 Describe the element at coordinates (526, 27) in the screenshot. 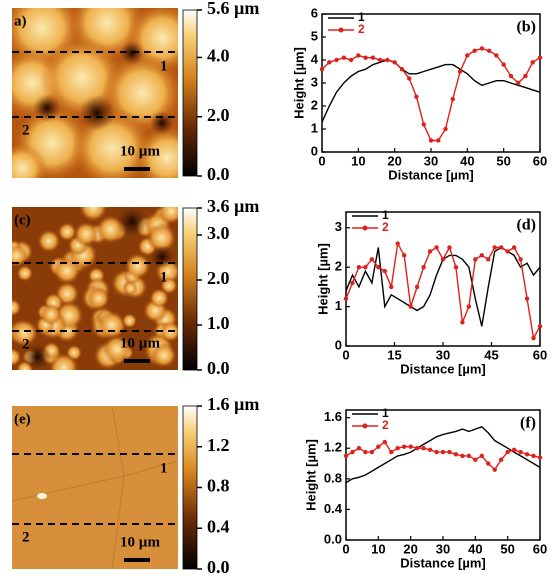

I see `panel-label: (b)` at that location.